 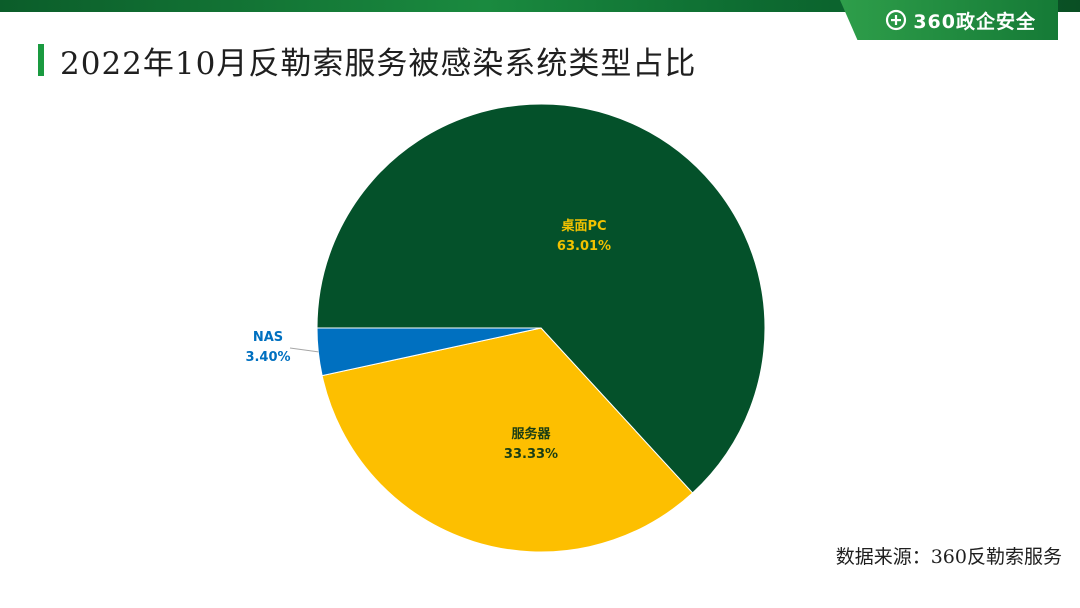 What do you see at coordinates (948, 557) in the screenshot?
I see `data-source: 数据来源：360反勒索服务` at bounding box center [948, 557].